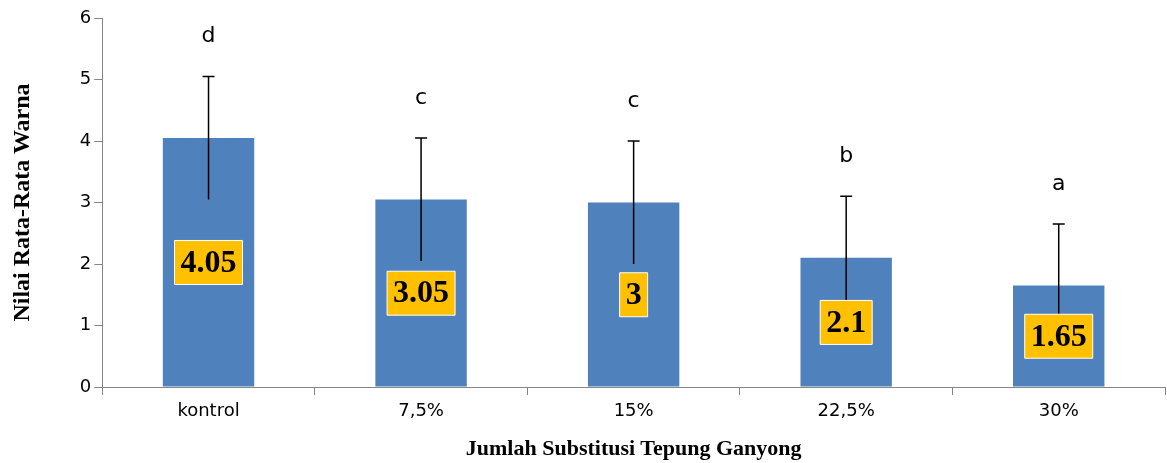 This screenshot has width=1167, height=463. Describe the element at coordinates (208, 35) in the screenshot. I see `annotation: d` at that location.